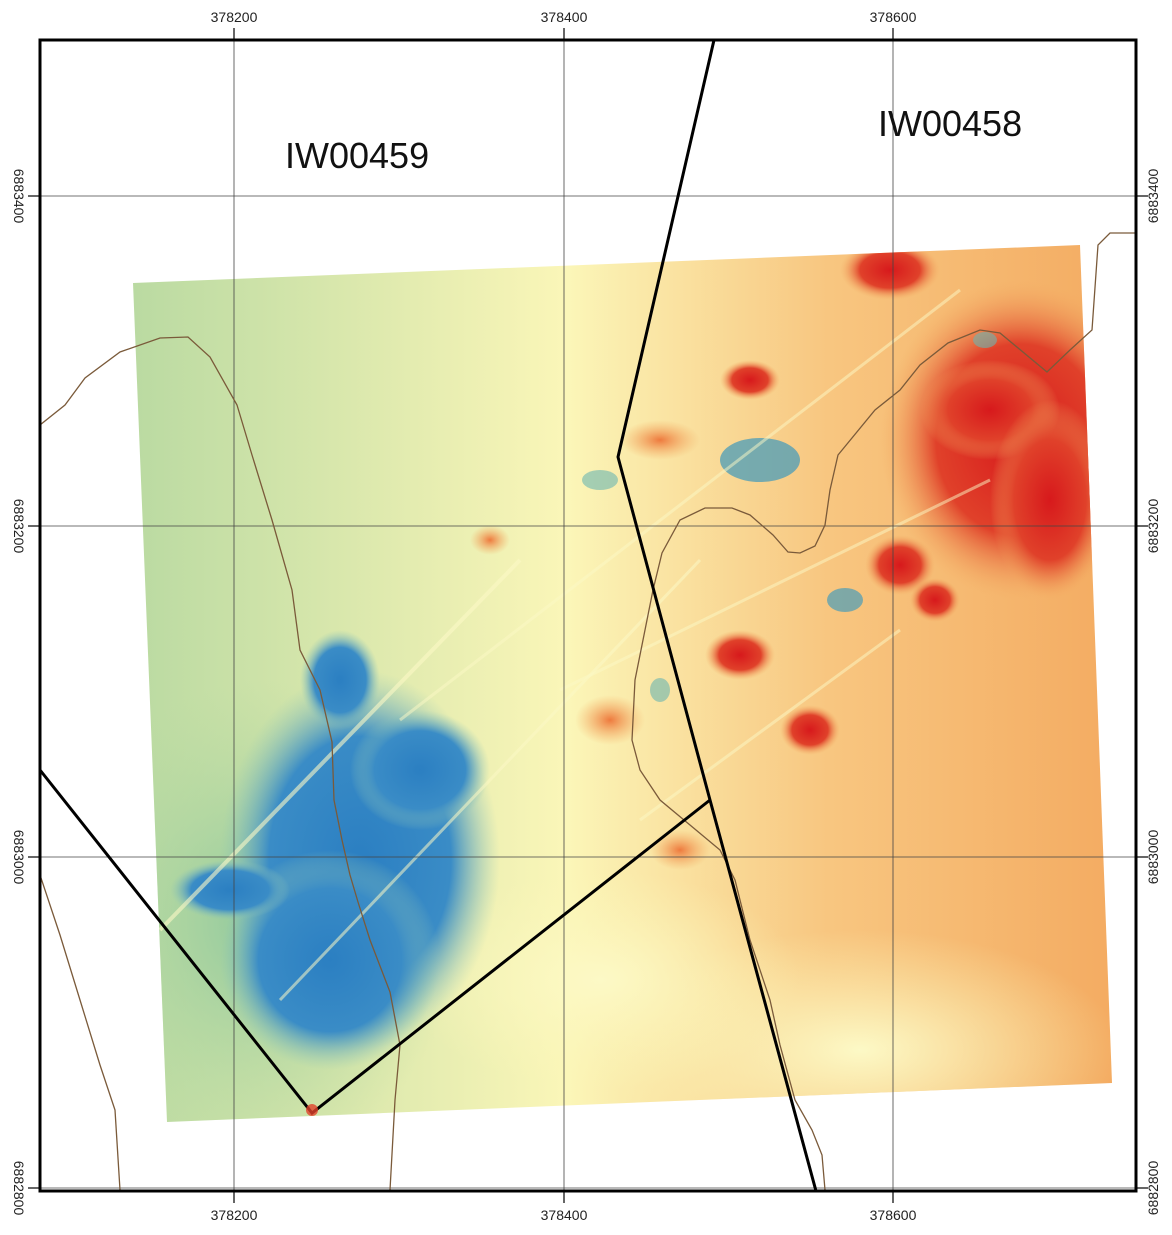 The image size is (1172, 1235). I want to click on boundary-vertex, so click(312, 1110).